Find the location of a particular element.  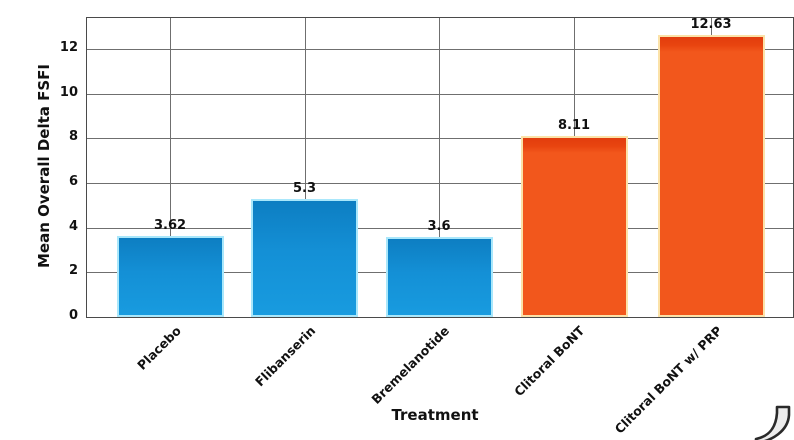

bar-bremelanotide is located at coordinates (439, 276).